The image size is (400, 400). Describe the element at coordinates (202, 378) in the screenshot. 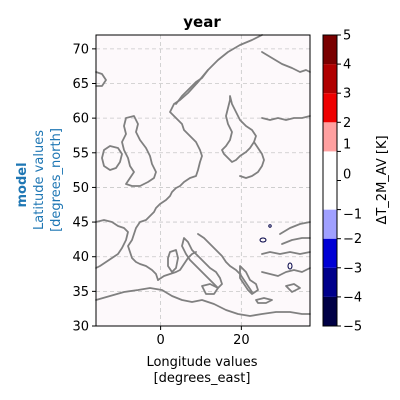

I see `x-axis-label-units: [degrees_east]` at that location.